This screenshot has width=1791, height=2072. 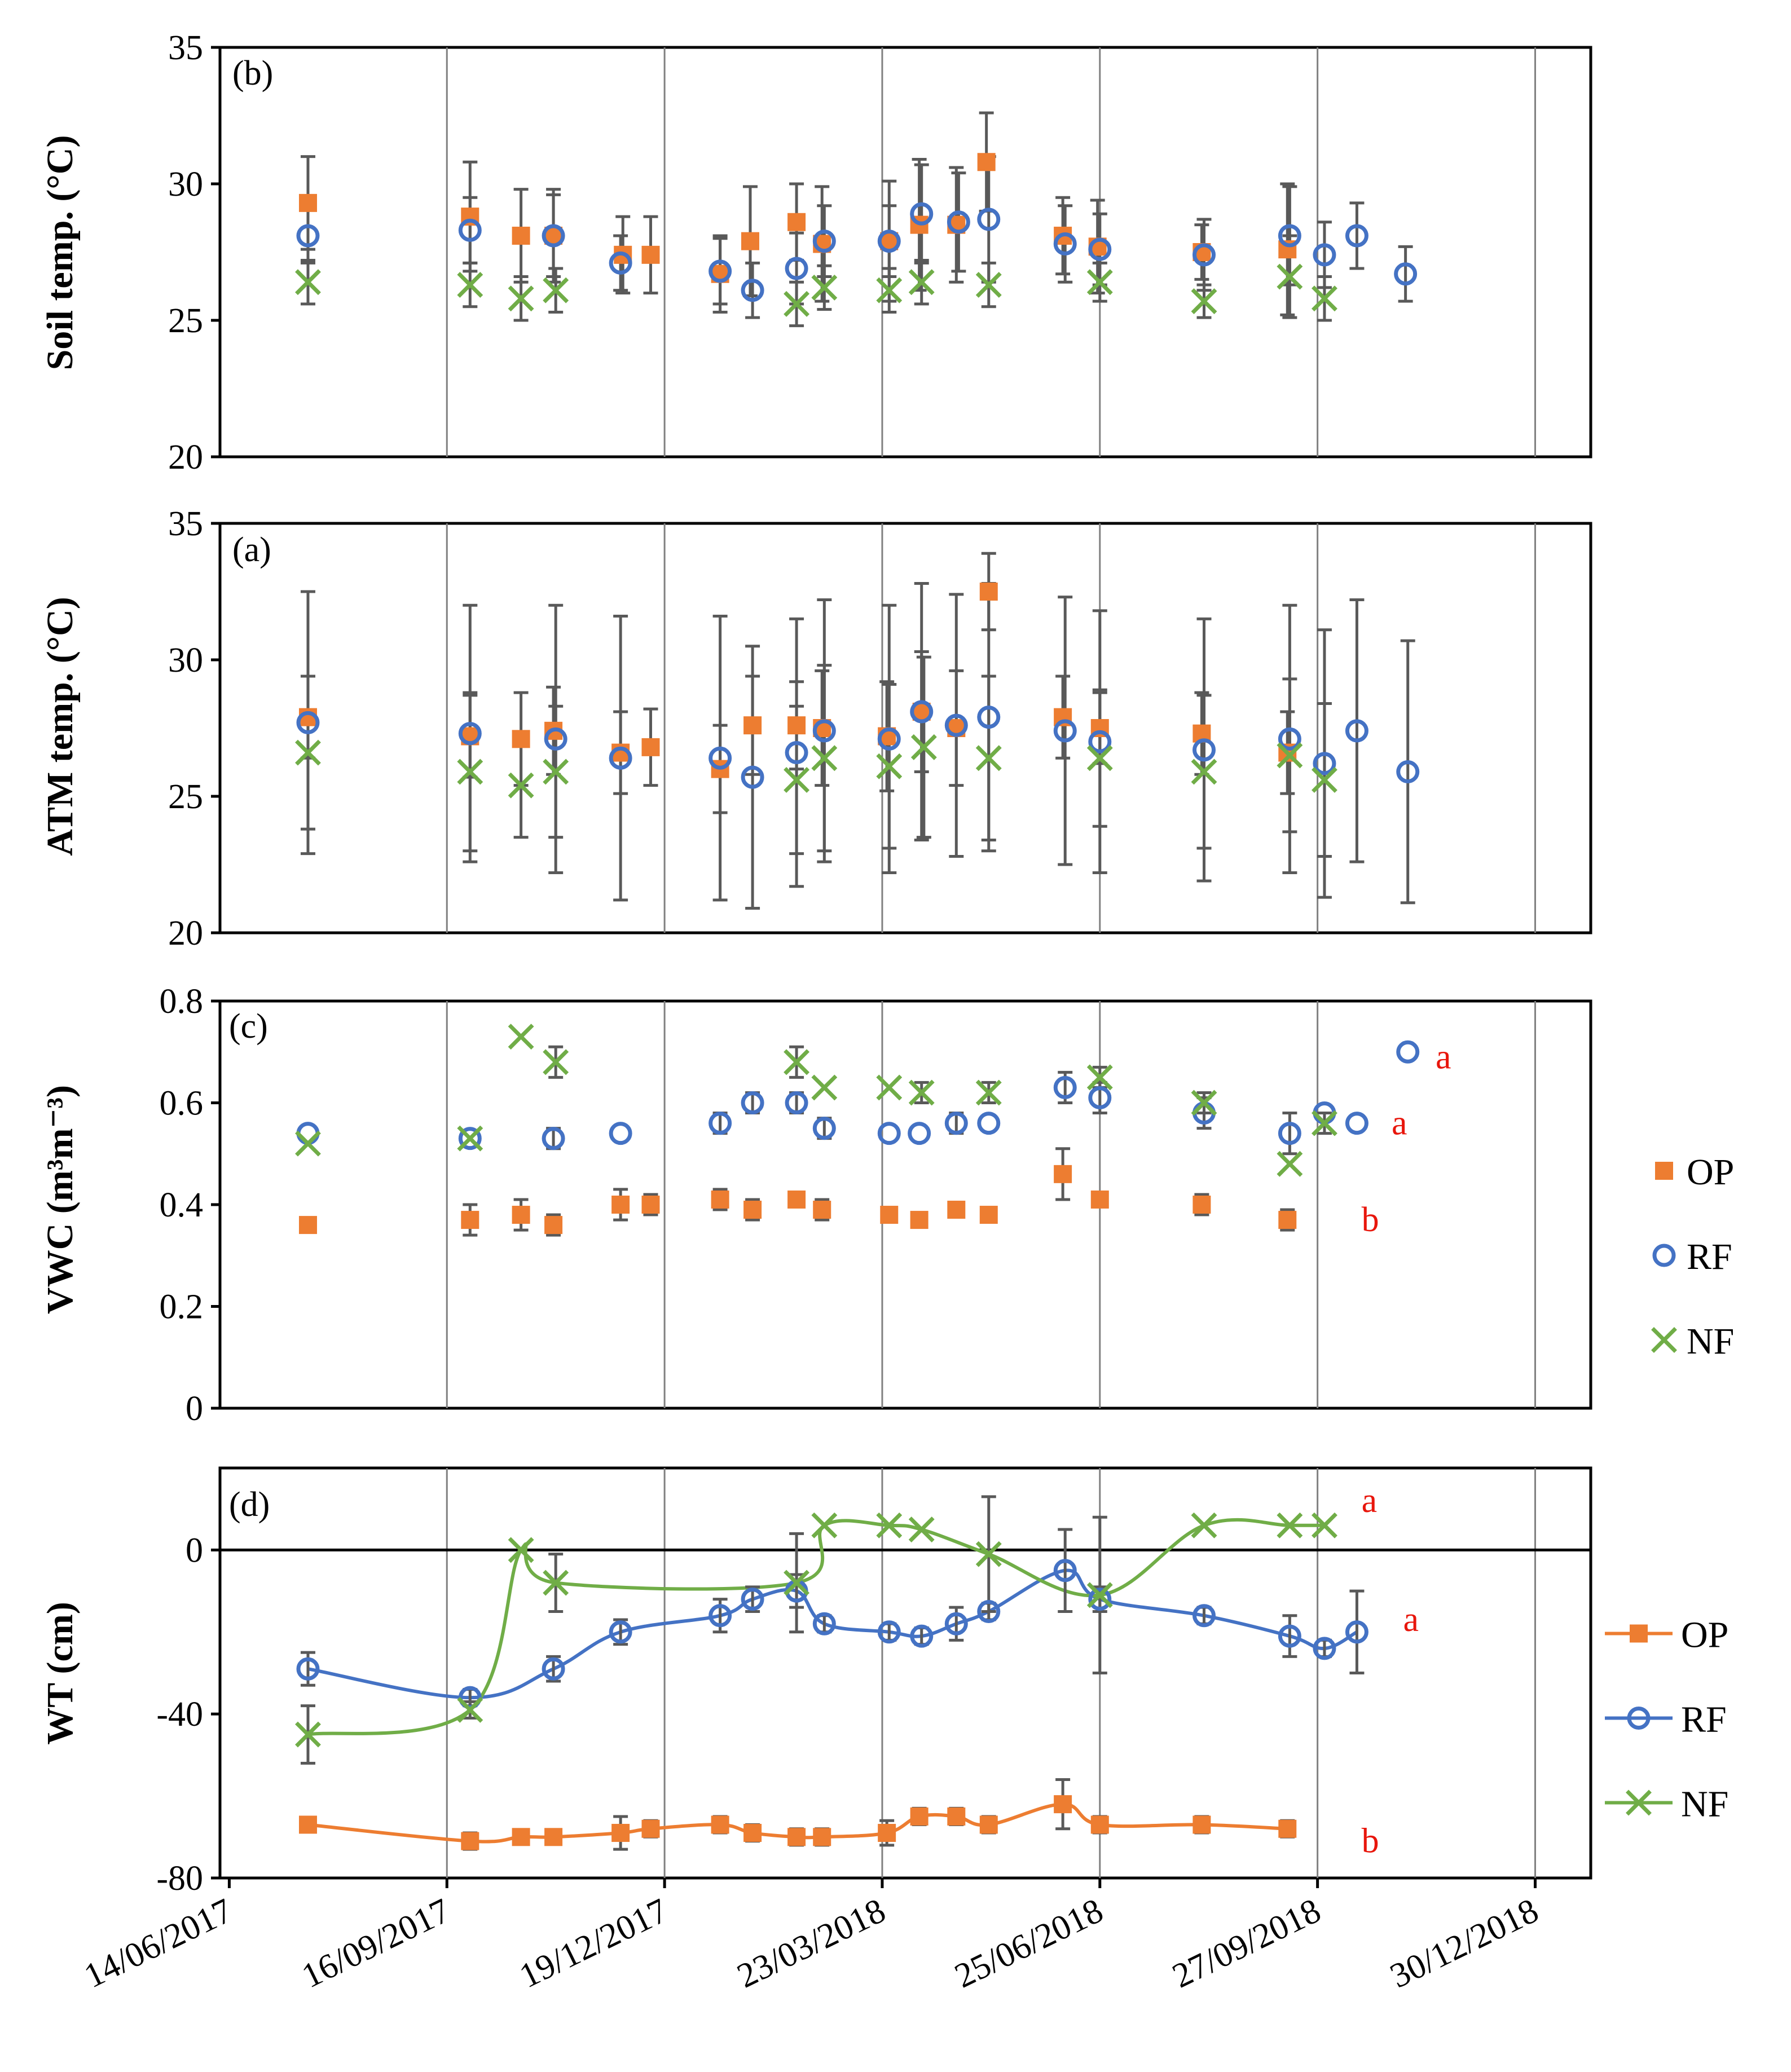 What do you see at coordinates (158, 1943) in the screenshot?
I see `x-tick-label: 14/06/2017` at bounding box center [158, 1943].